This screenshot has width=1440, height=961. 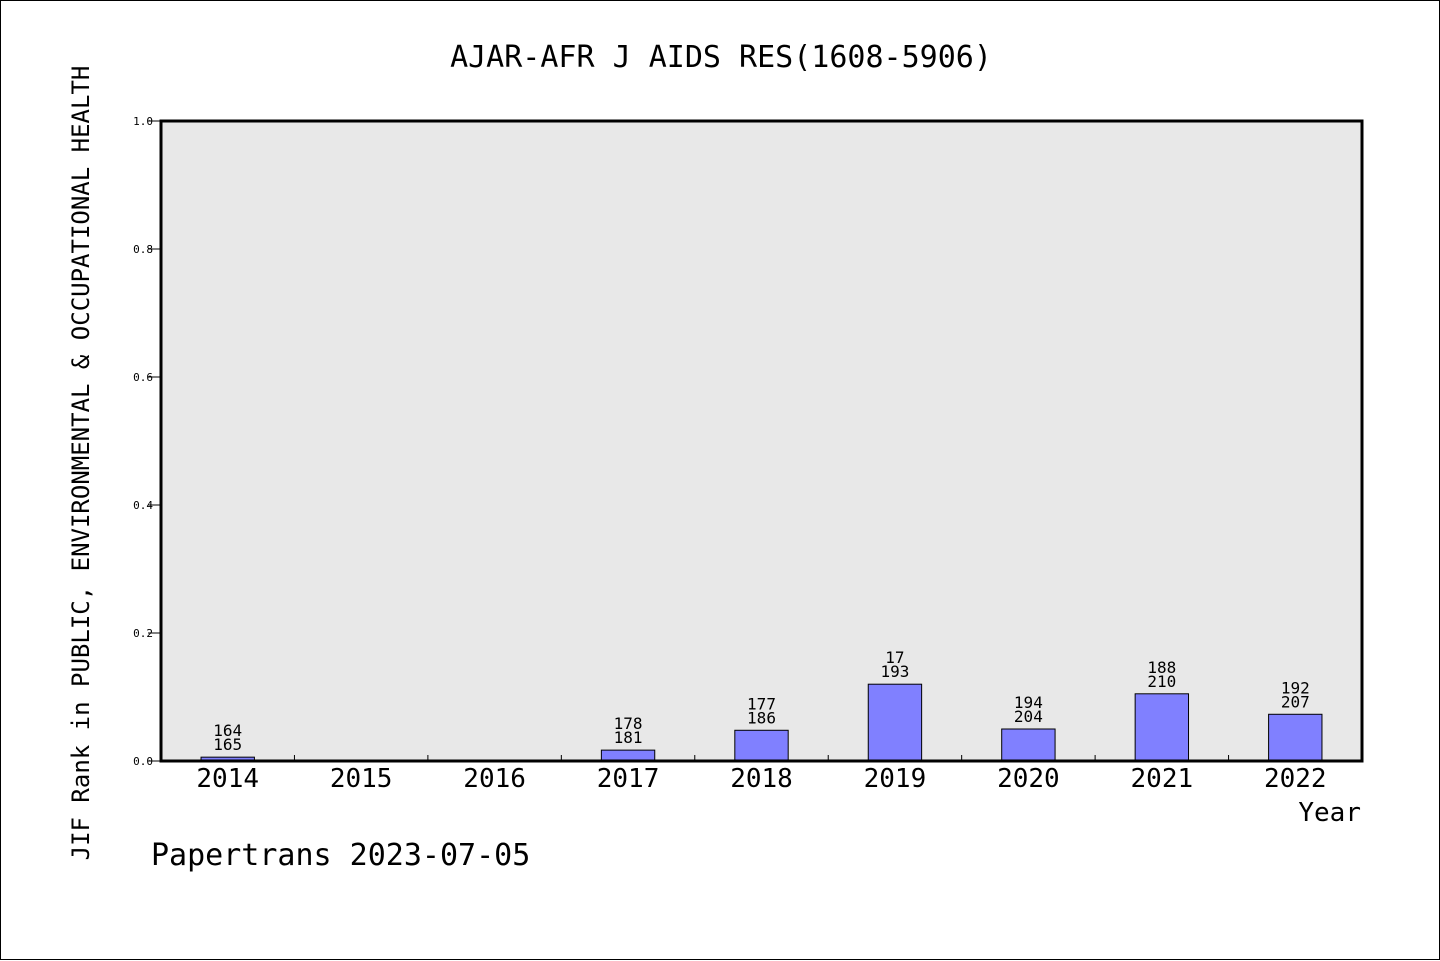 What do you see at coordinates (147, 441) in the screenshot?
I see `y-axis: 0.0 0.2 0.4 0.6 0.8 1.0` at bounding box center [147, 441].